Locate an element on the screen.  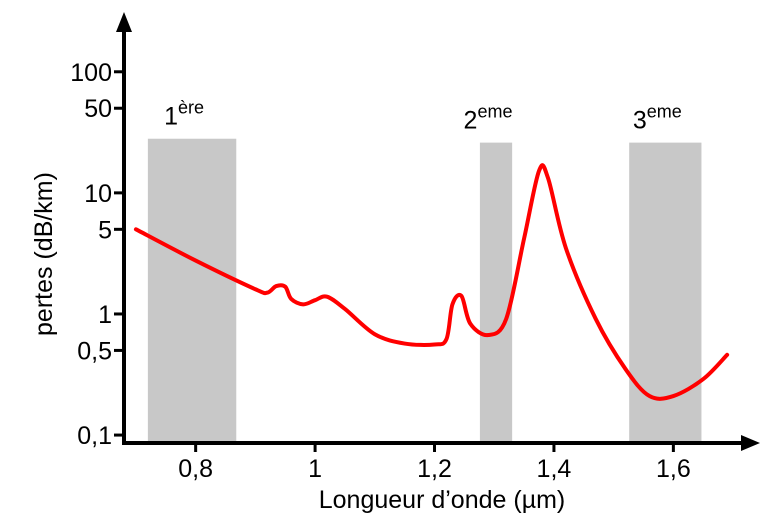
band-label: 2eme is located at coordinates (488, 118).